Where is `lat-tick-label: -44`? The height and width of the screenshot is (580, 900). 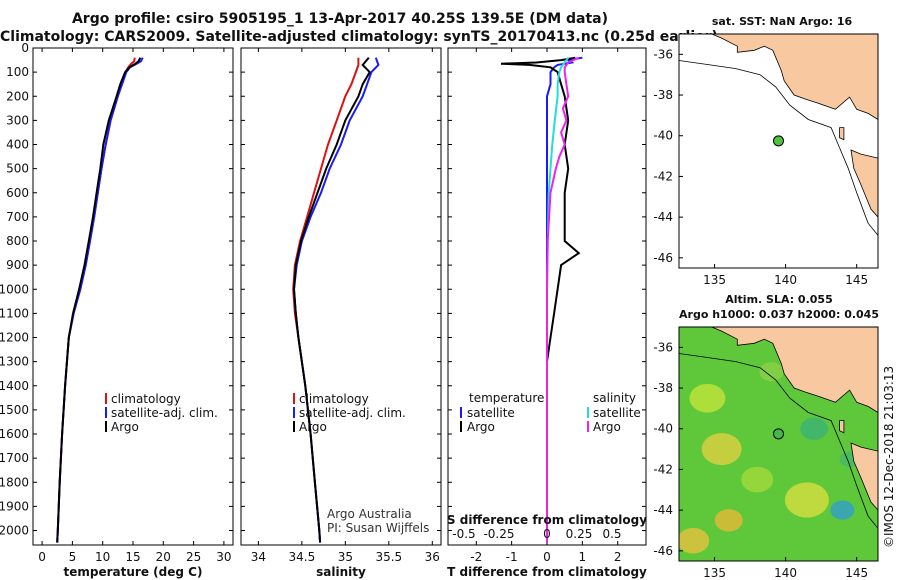 lat-tick-label: -44 is located at coordinates (663, 510).